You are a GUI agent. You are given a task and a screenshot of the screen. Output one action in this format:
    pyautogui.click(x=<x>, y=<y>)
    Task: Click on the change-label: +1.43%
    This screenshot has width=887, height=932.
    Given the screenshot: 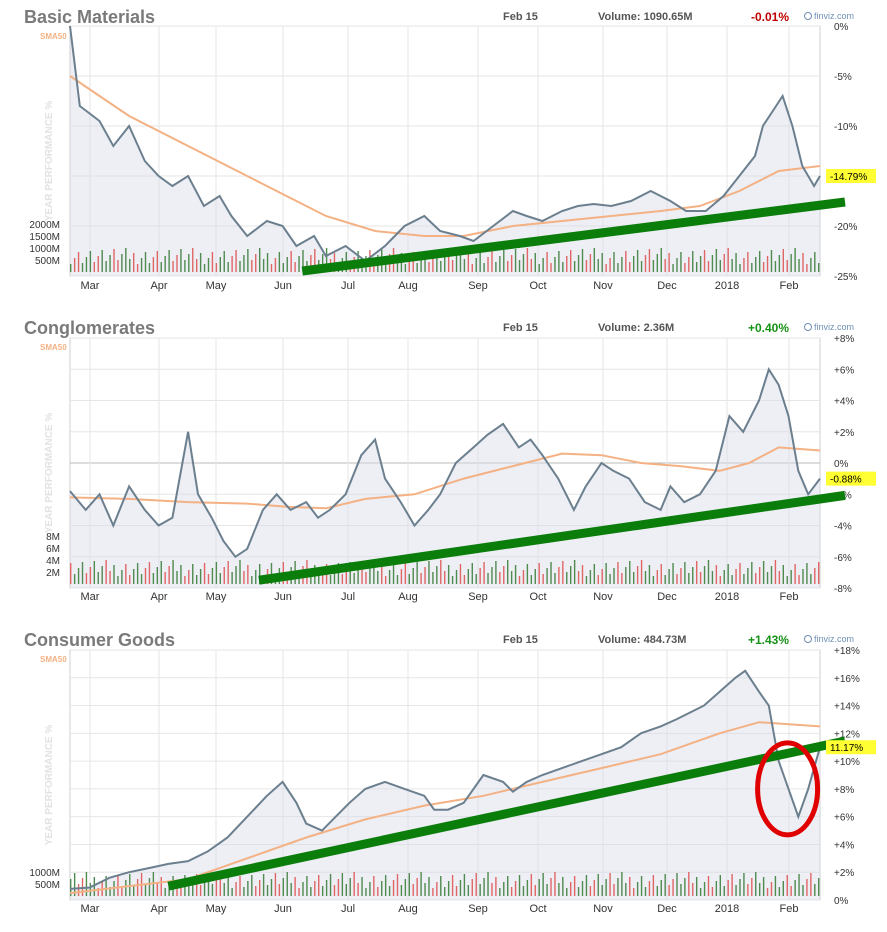 What is the action you would take?
    pyautogui.click(x=768, y=640)
    